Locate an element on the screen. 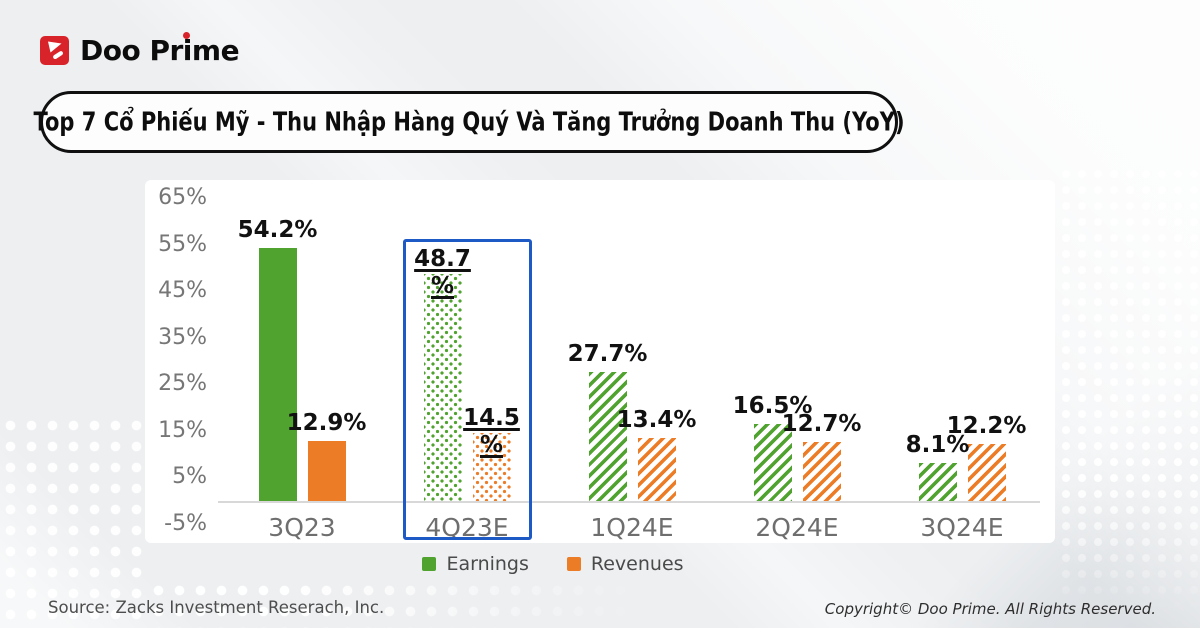 This screenshot has width=1200, height=628. legend-label-revenues: Revenues is located at coordinates (637, 564).